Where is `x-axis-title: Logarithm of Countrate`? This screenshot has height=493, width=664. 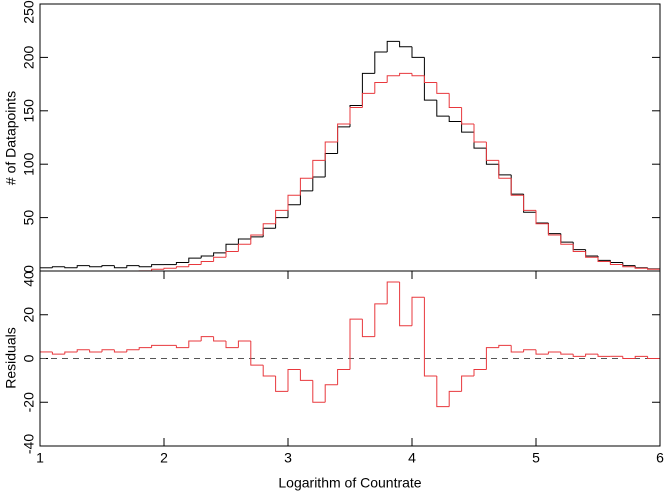 x-axis-title: Logarithm of Countrate is located at coordinates (349, 483).